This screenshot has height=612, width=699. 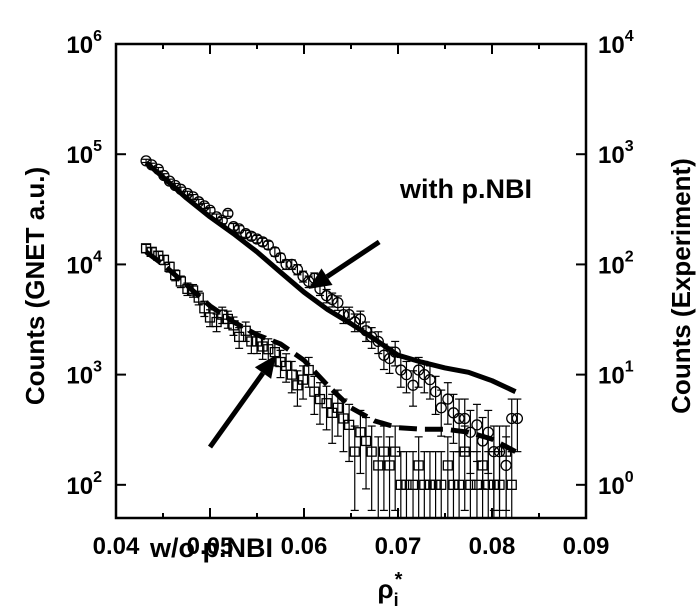 What do you see at coordinates (210, 546) in the screenshot?
I see `x-tick-label: 0.05` at bounding box center [210, 546].